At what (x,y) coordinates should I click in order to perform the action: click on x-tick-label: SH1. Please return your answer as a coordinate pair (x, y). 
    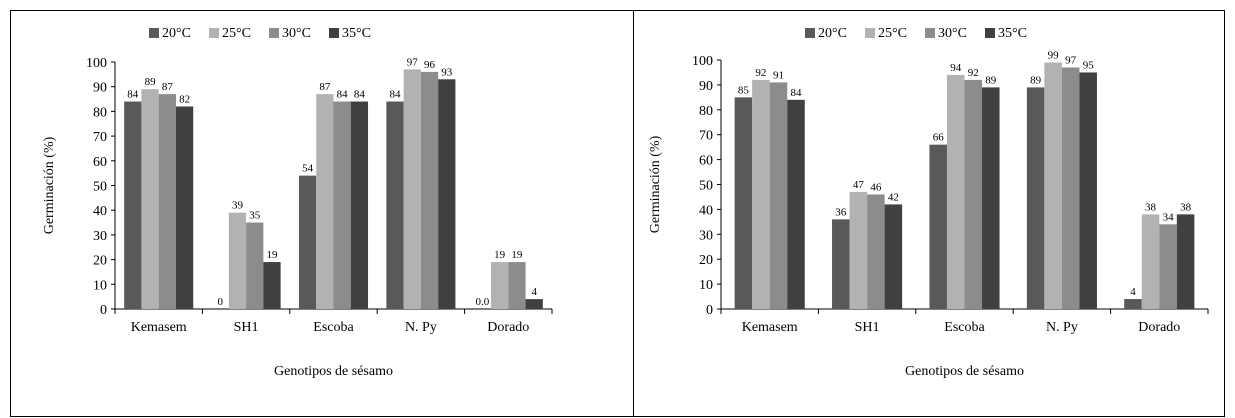
    Looking at the image, I should click on (867, 327).